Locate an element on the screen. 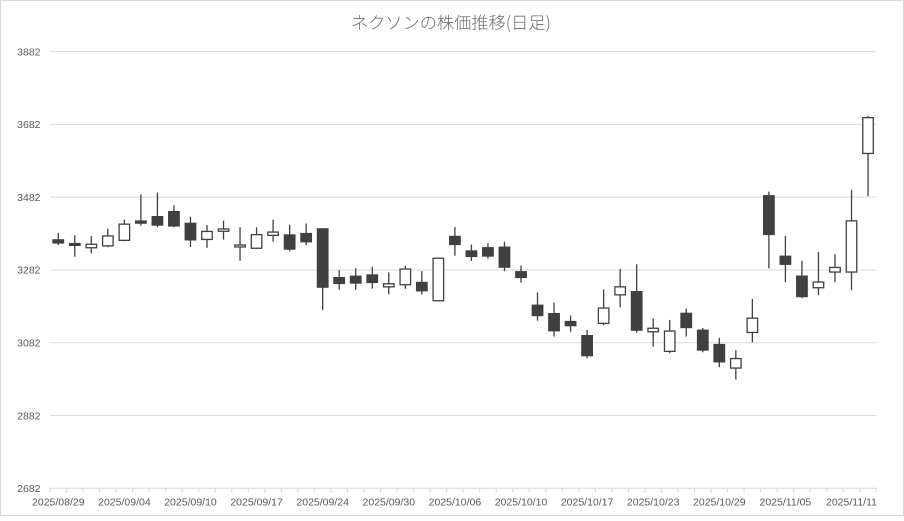  svg-text: 2682 is located at coordinates (29, 489).